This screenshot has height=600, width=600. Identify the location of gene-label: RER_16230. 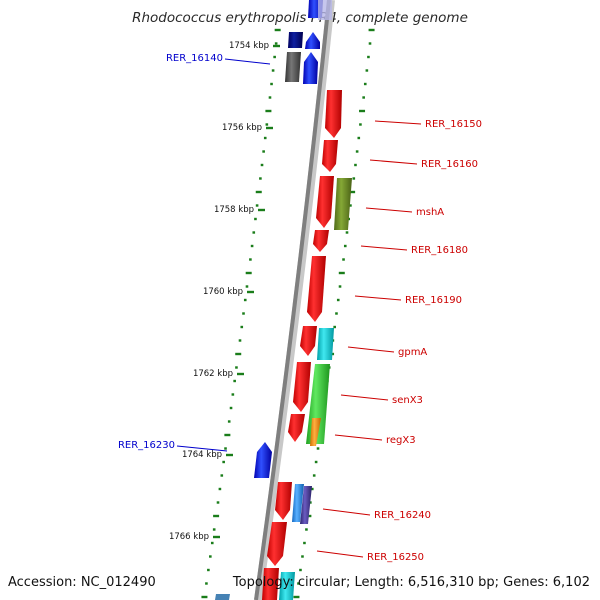
(146, 445).